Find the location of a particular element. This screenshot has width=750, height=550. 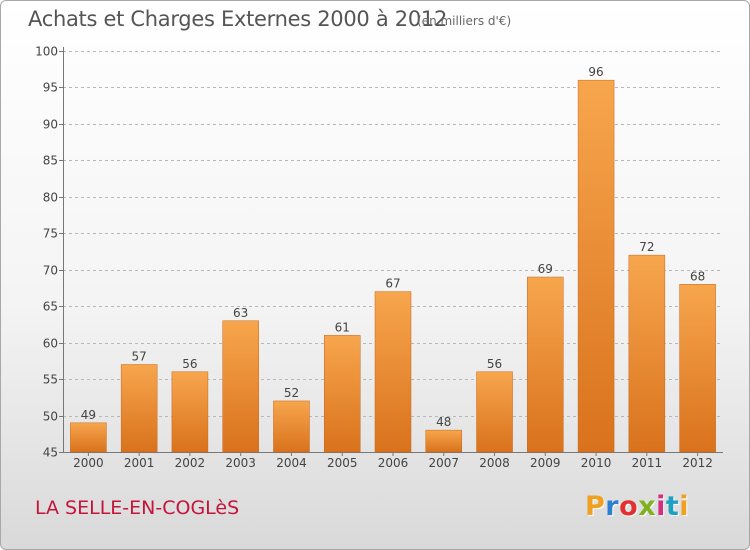

y-tick-label: 90 is located at coordinates (50, 125).